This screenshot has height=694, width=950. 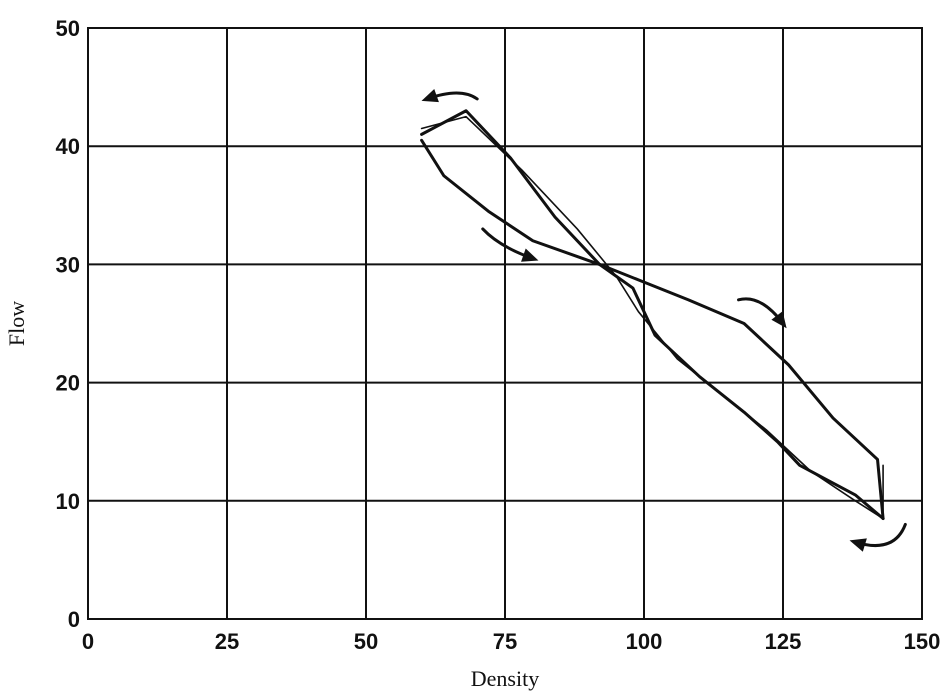 What do you see at coordinates (922, 641) in the screenshot?
I see `x-tick-label: 150` at bounding box center [922, 641].